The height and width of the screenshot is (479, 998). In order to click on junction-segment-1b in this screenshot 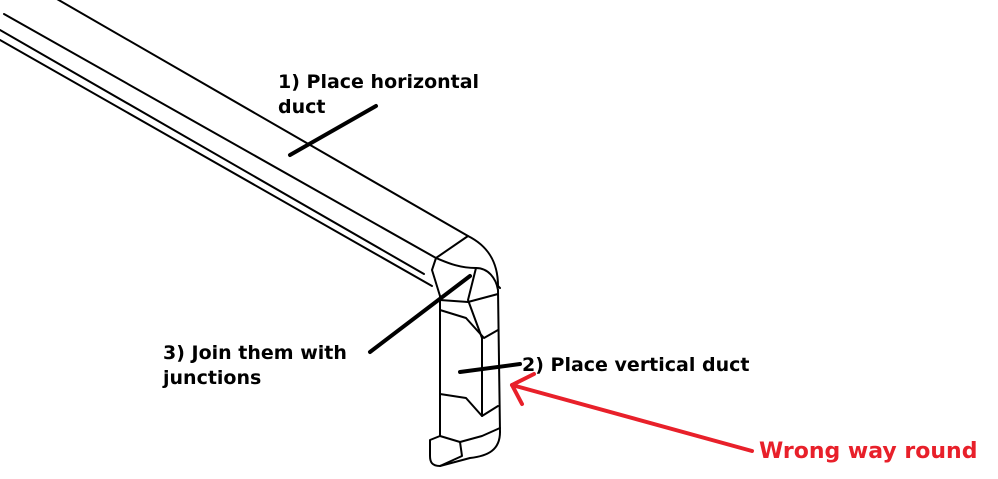, I will do `click(469, 298)`.